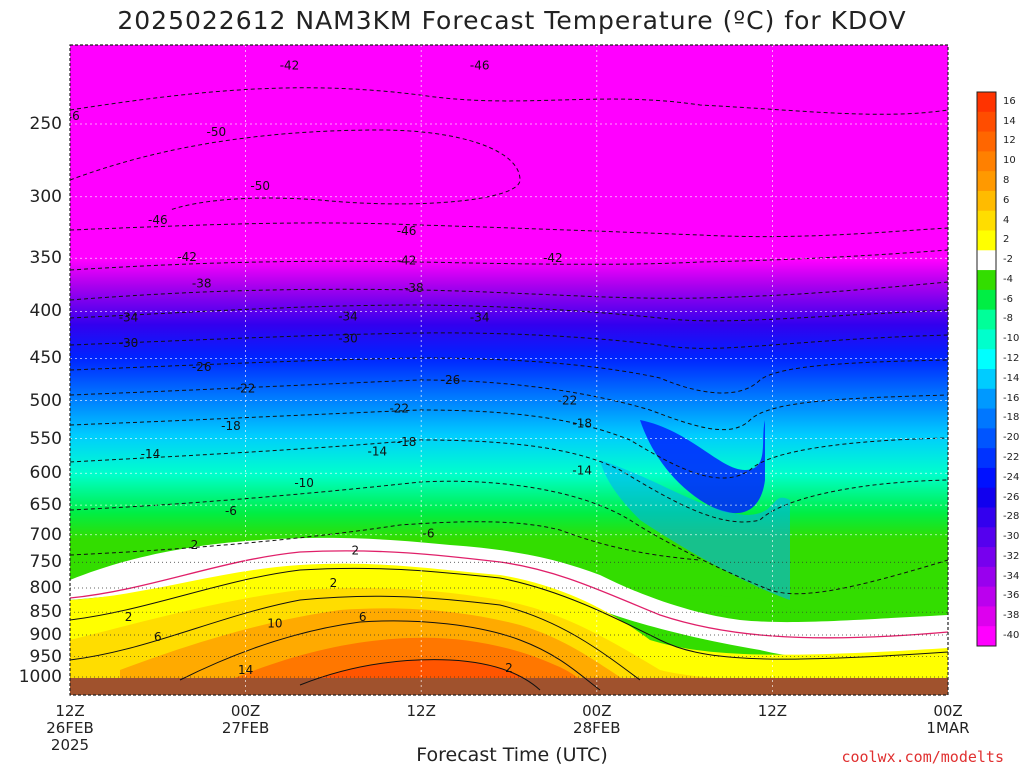 Image resolution: width=1024 pixels, height=768 pixels. What do you see at coordinates (1011, 438) in the screenshot?
I see `colorbar-tick-label: -20` at bounding box center [1011, 438].